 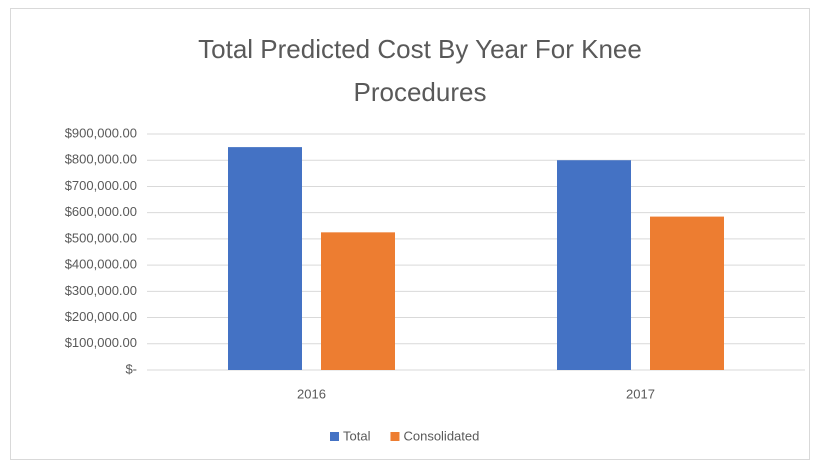 I want to click on y-tick-label: $200,000.00, so click(x=101, y=316).